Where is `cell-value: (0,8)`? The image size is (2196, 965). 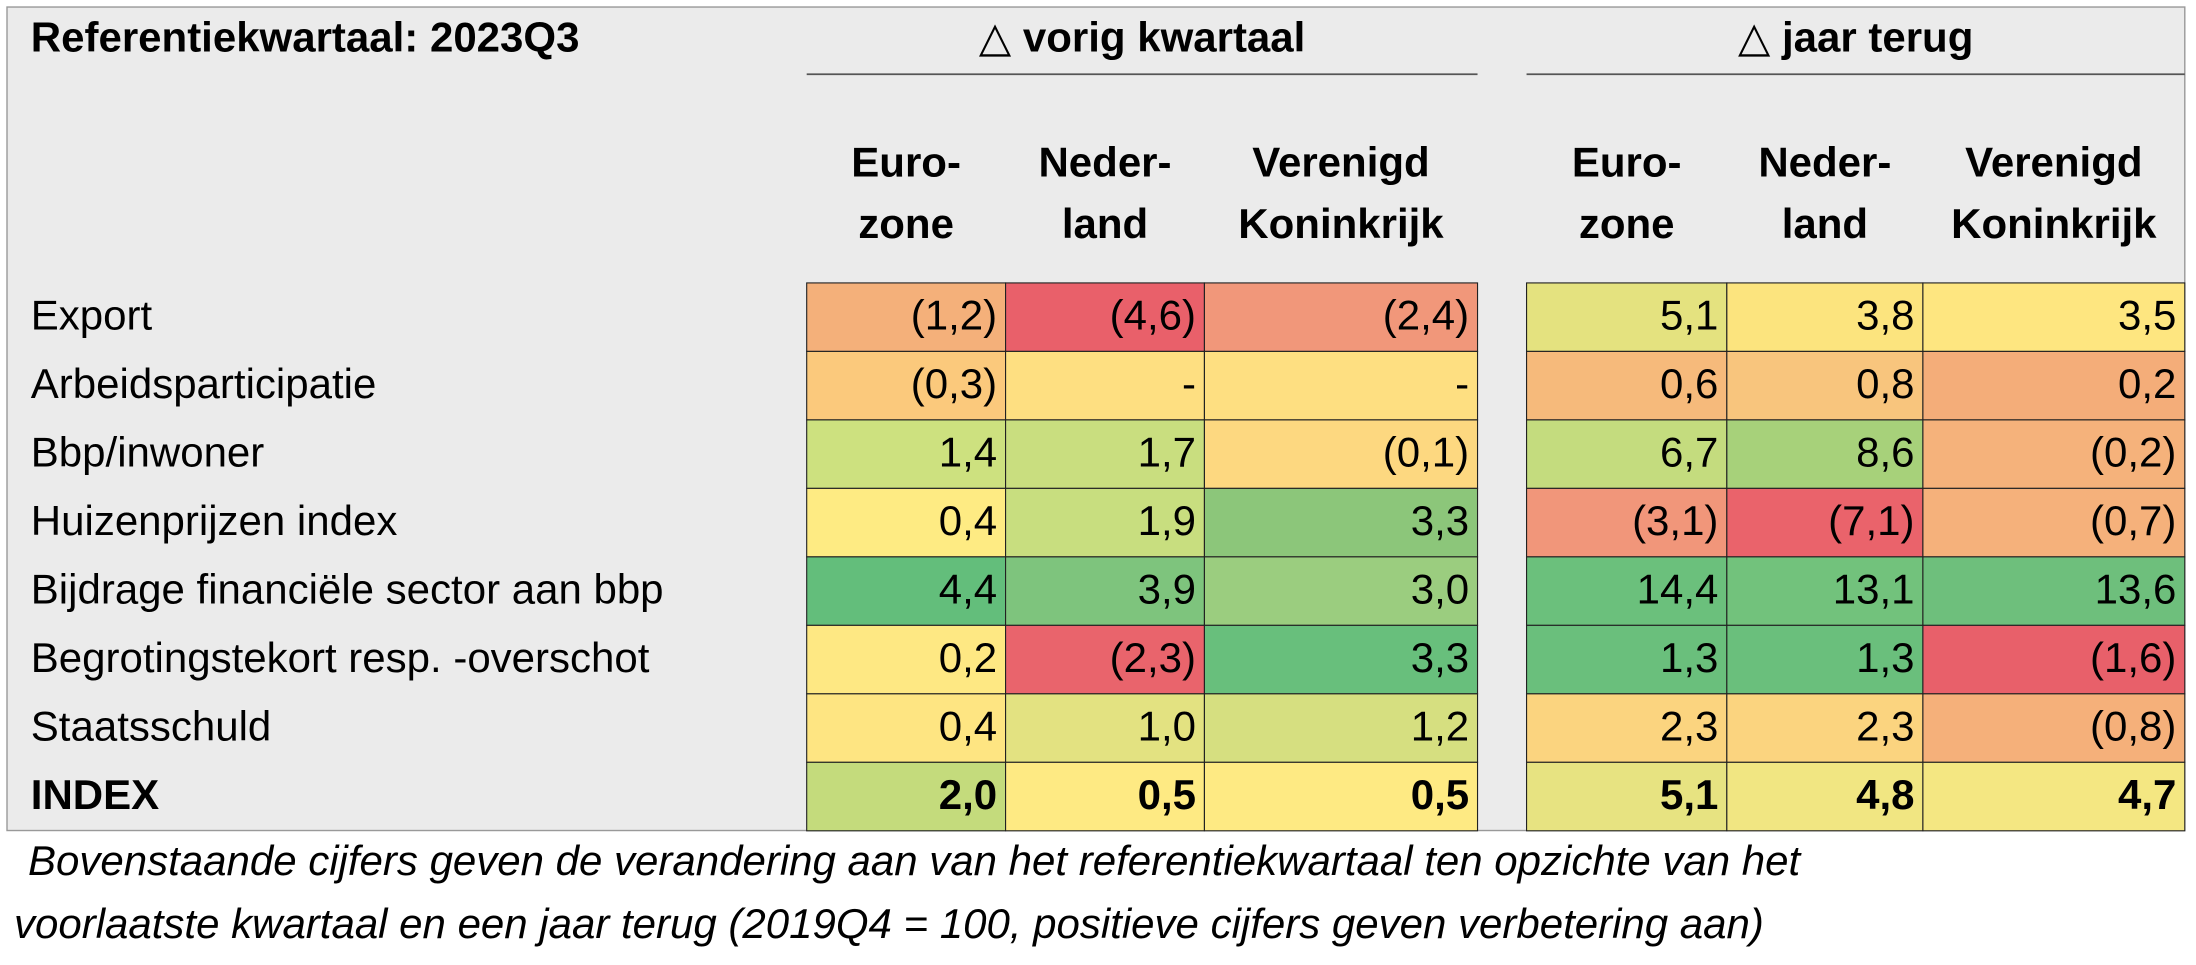 cell-value: (0,8) is located at coordinates (2133, 726).